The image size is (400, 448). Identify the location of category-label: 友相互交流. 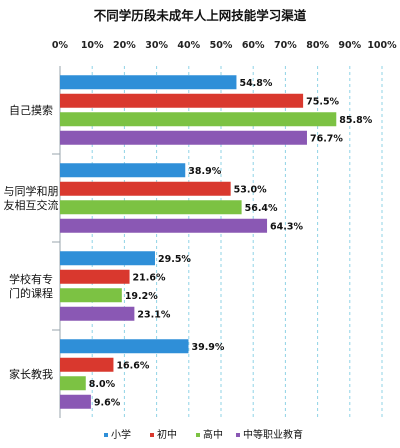
(31, 205).